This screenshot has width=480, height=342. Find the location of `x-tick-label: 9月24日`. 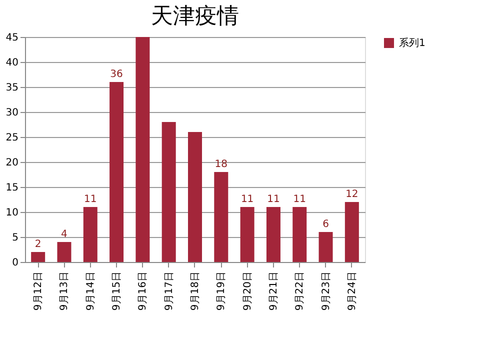

x-tick-label: 9月24日 is located at coordinates (352, 291).